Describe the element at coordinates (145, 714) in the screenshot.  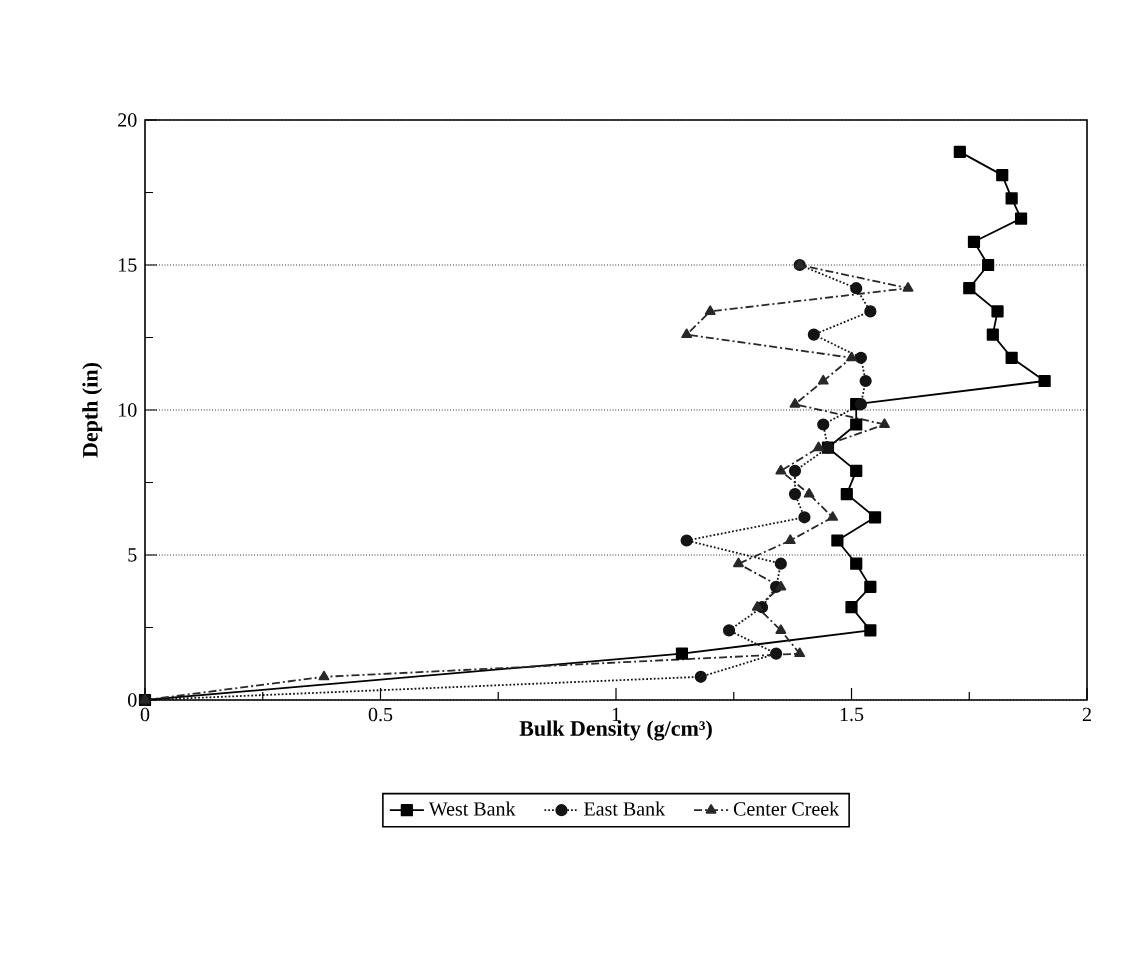
I see `x-tick-label: 0` at that location.